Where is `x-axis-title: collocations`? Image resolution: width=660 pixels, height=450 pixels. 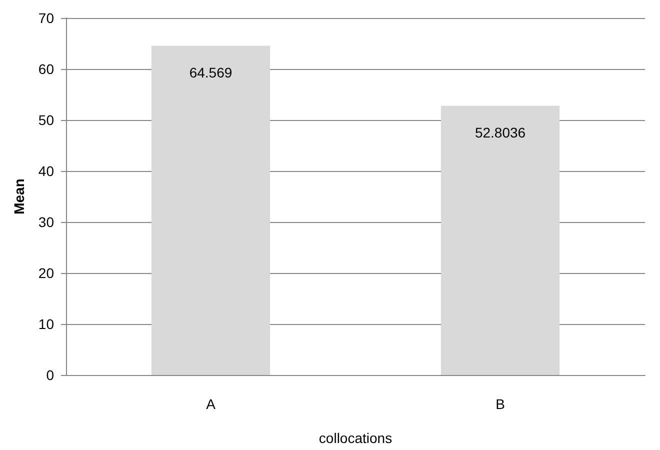 x-axis-title: collocations is located at coordinates (355, 438).